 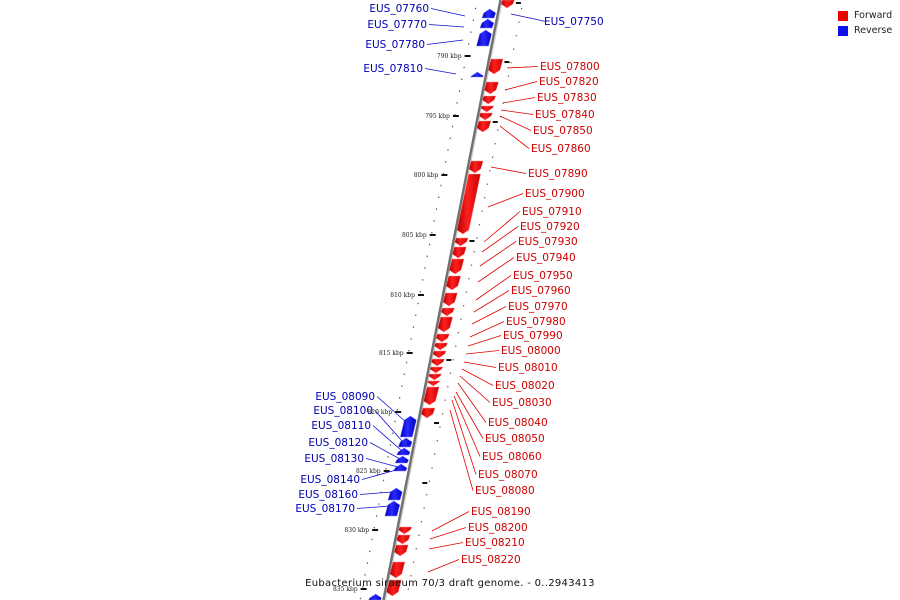 I want to click on reverse-gene-label: EUS_07810, so click(x=393, y=69).